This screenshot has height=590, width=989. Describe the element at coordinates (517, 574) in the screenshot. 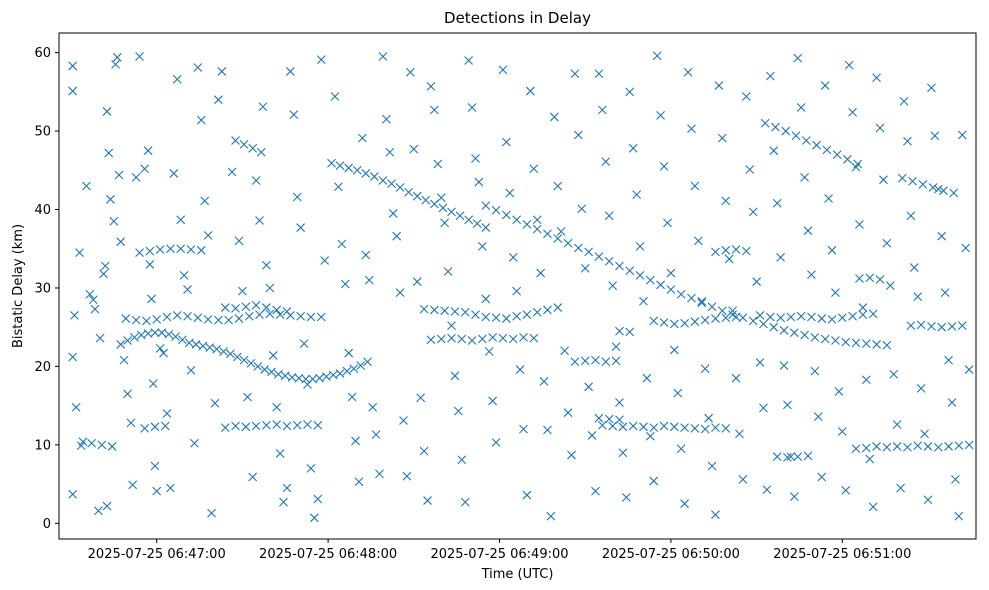

I see `x-axis-label: Time (UTC)` at that location.